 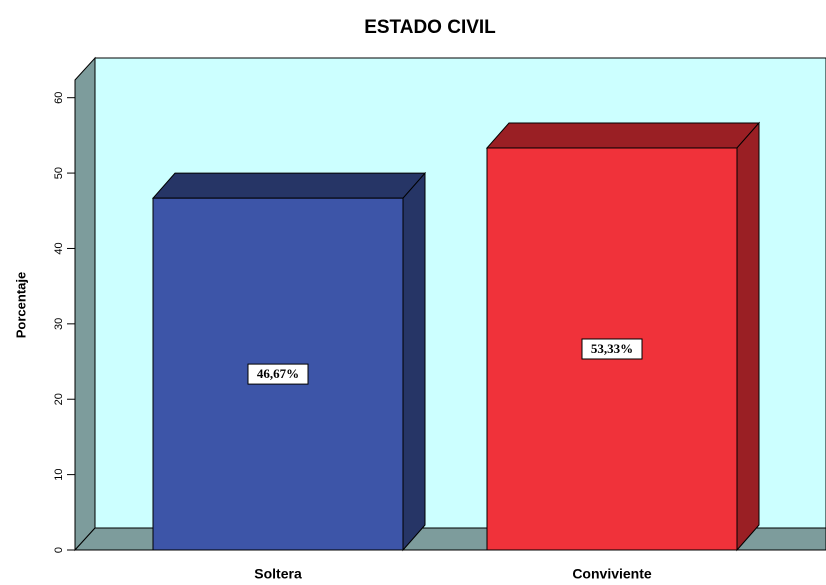 I want to click on y-tick-label: 60, so click(x=59, y=98).